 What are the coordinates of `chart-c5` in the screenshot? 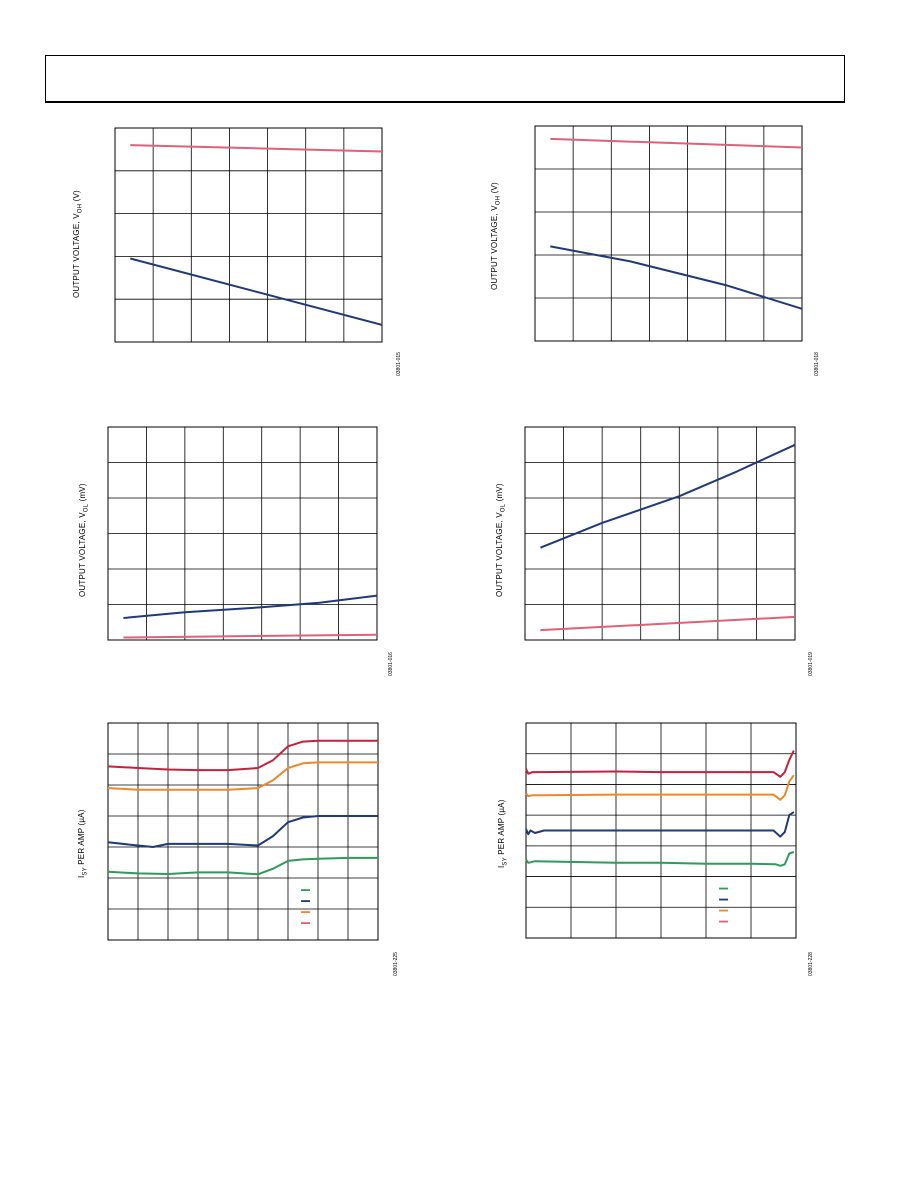 It's located at (243, 831).